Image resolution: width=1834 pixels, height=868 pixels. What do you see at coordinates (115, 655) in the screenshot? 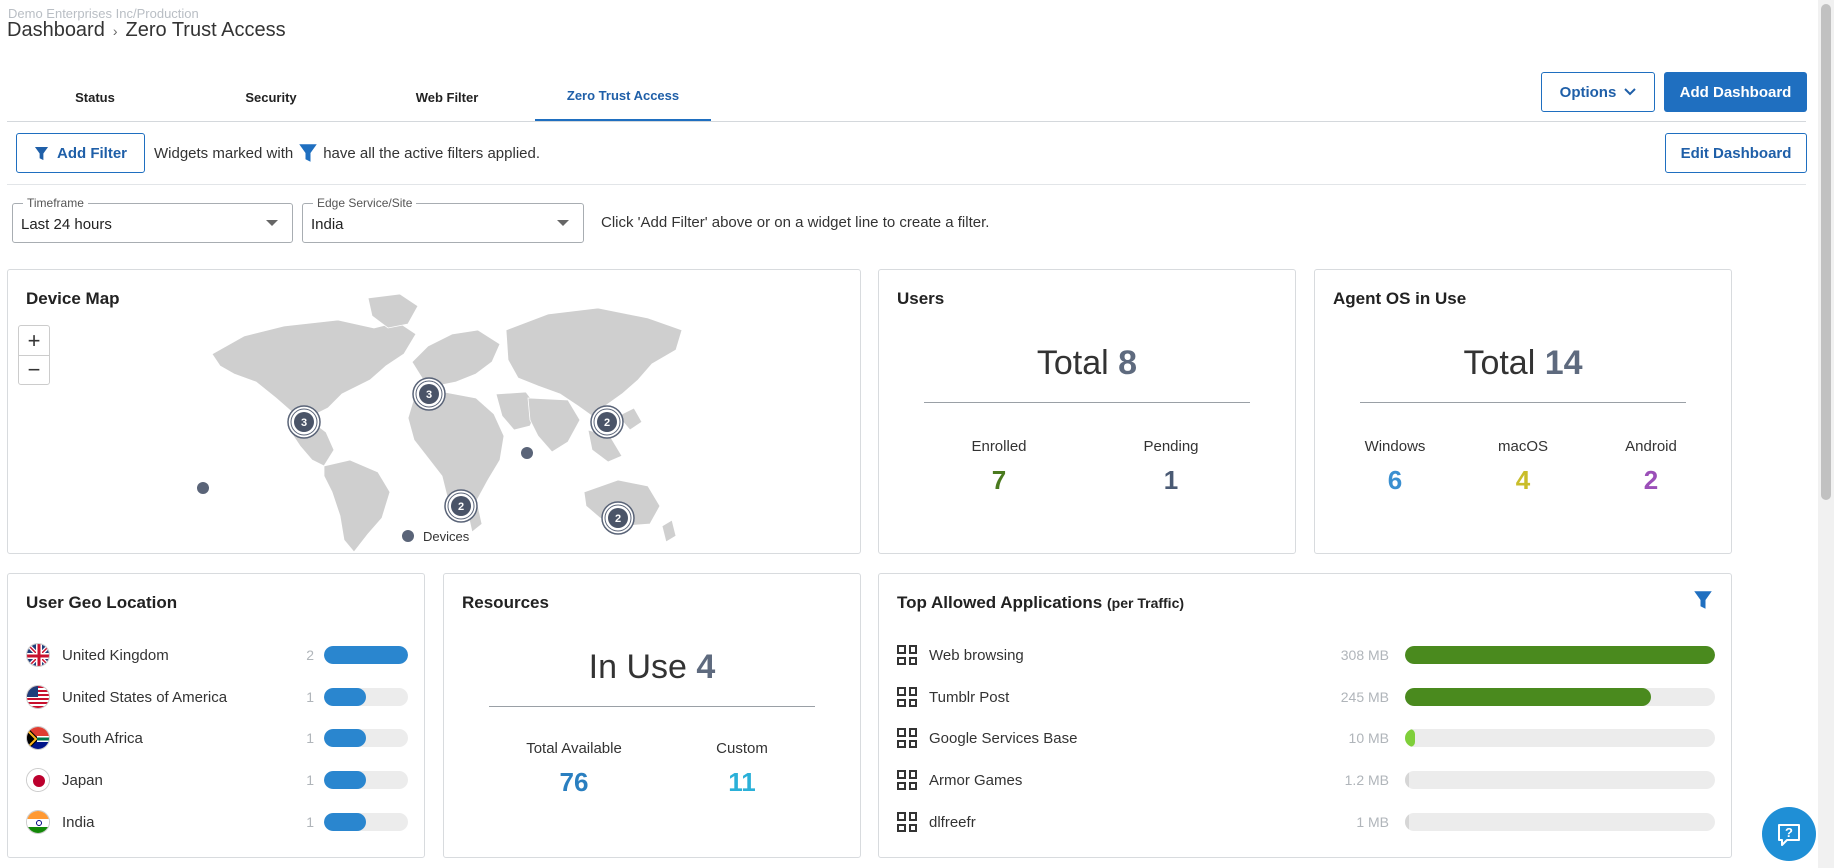
I see `geo-country-name: United Kingdom` at bounding box center [115, 655].